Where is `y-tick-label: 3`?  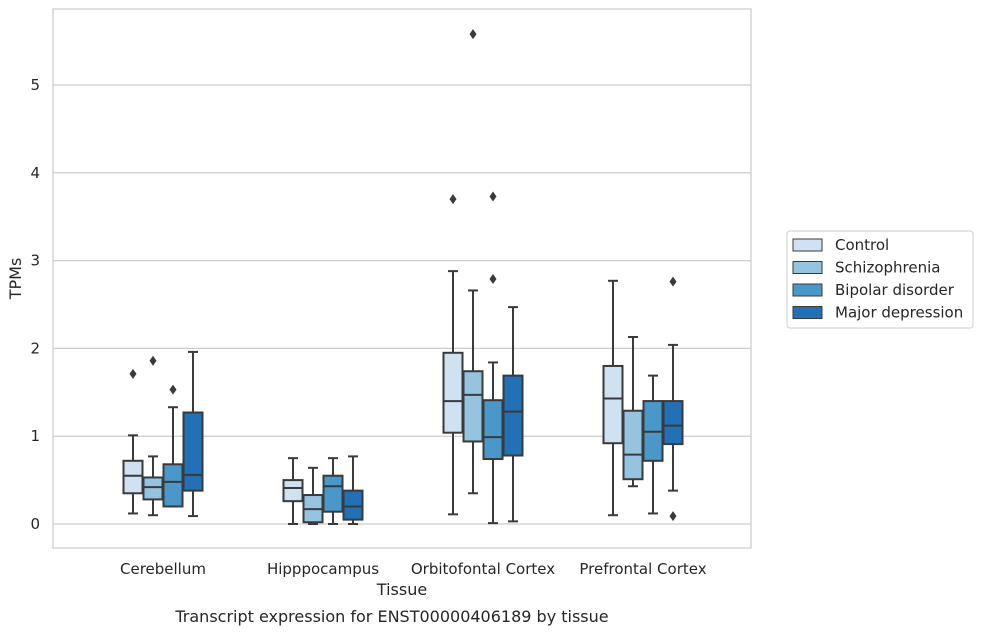
y-tick-label: 3 is located at coordinates (35, 261).